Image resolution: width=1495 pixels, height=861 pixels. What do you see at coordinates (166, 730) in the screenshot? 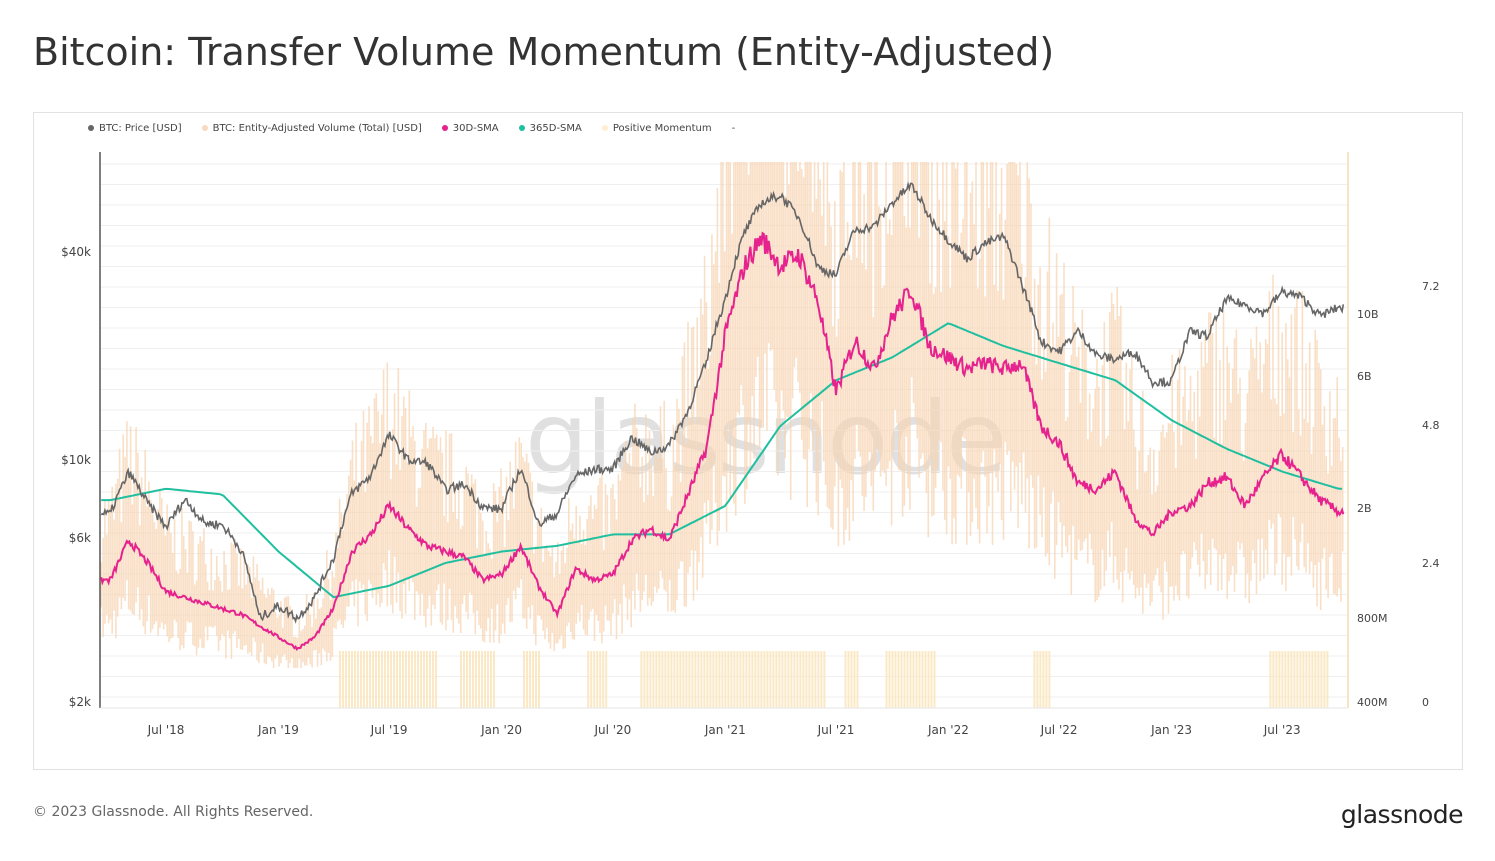
I see `x-tick-label: Jul '18` at bounding box center [166, 730].